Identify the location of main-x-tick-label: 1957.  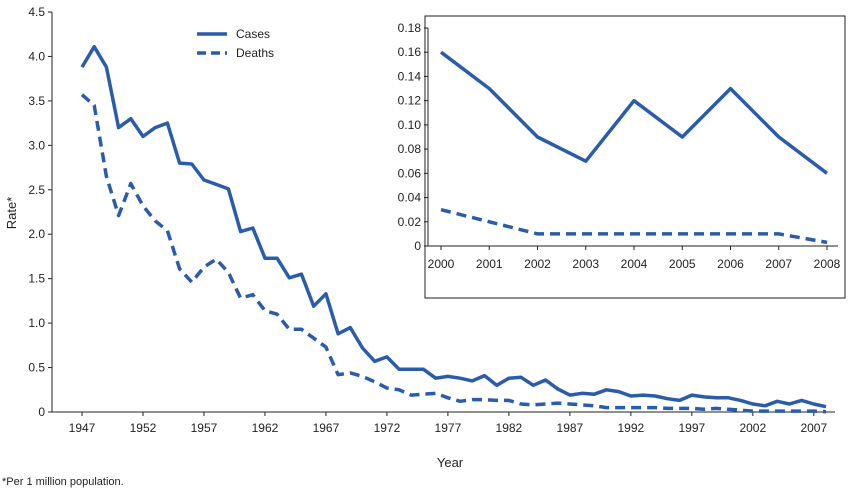
(204, 428).